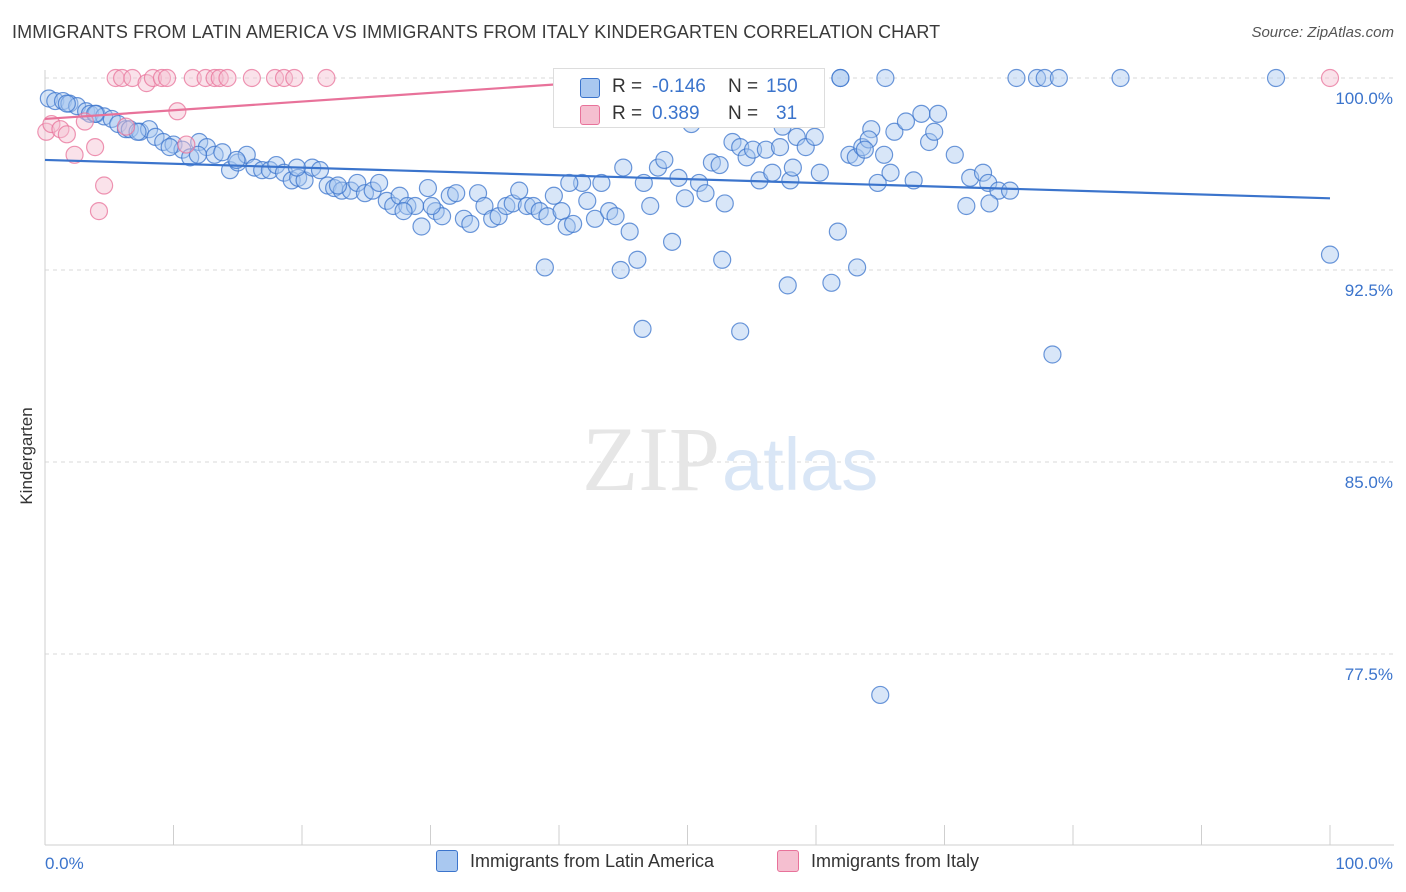 Image resolution: width=1406 pixels, height=892 pixels. I want to click on y-tick-label: 85.0%, so click(1369, 482).